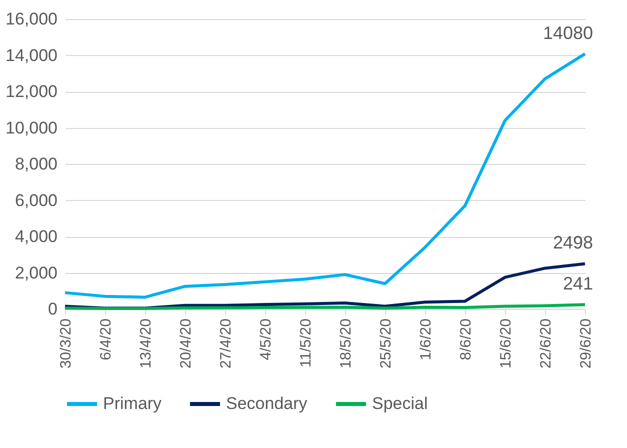 Image resolution: width=627 pixels, height=448 pixels. What do you see at coordinates (36, 236) in the screenshot?
I see `y-tick-label: 4,000` at bounding box center [36, 236].